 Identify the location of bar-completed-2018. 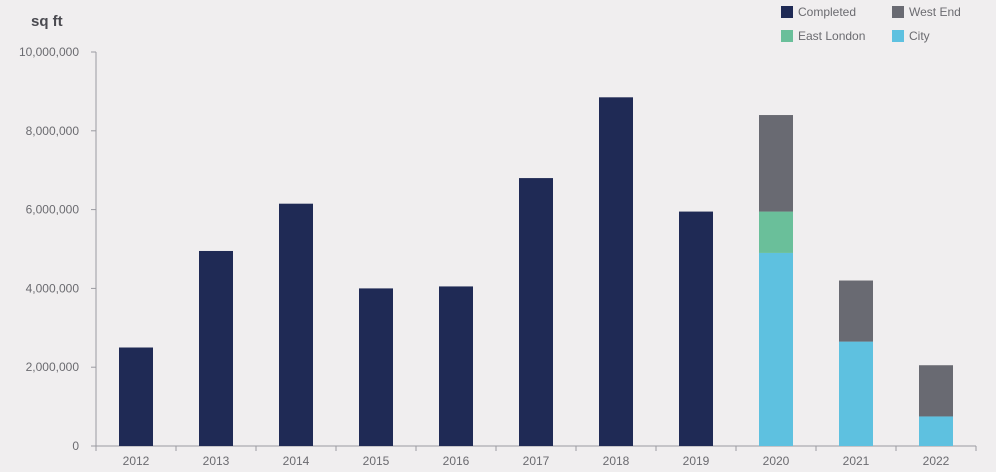
(616, 271).